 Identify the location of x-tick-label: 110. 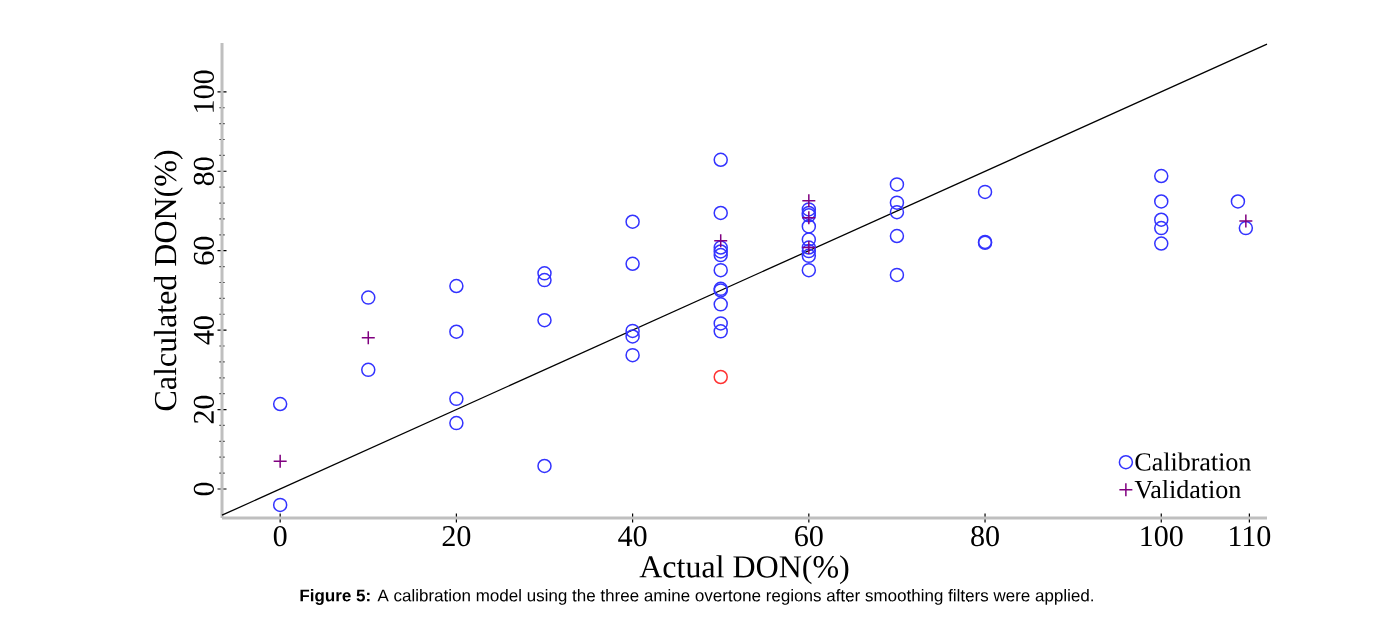
(1250, 536).